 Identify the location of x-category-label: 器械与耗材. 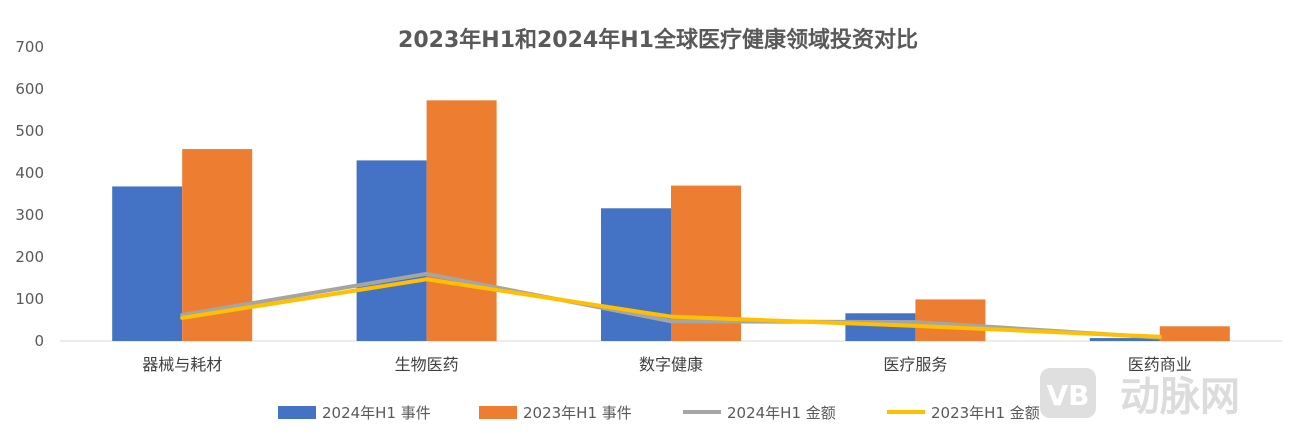
(182, 364).